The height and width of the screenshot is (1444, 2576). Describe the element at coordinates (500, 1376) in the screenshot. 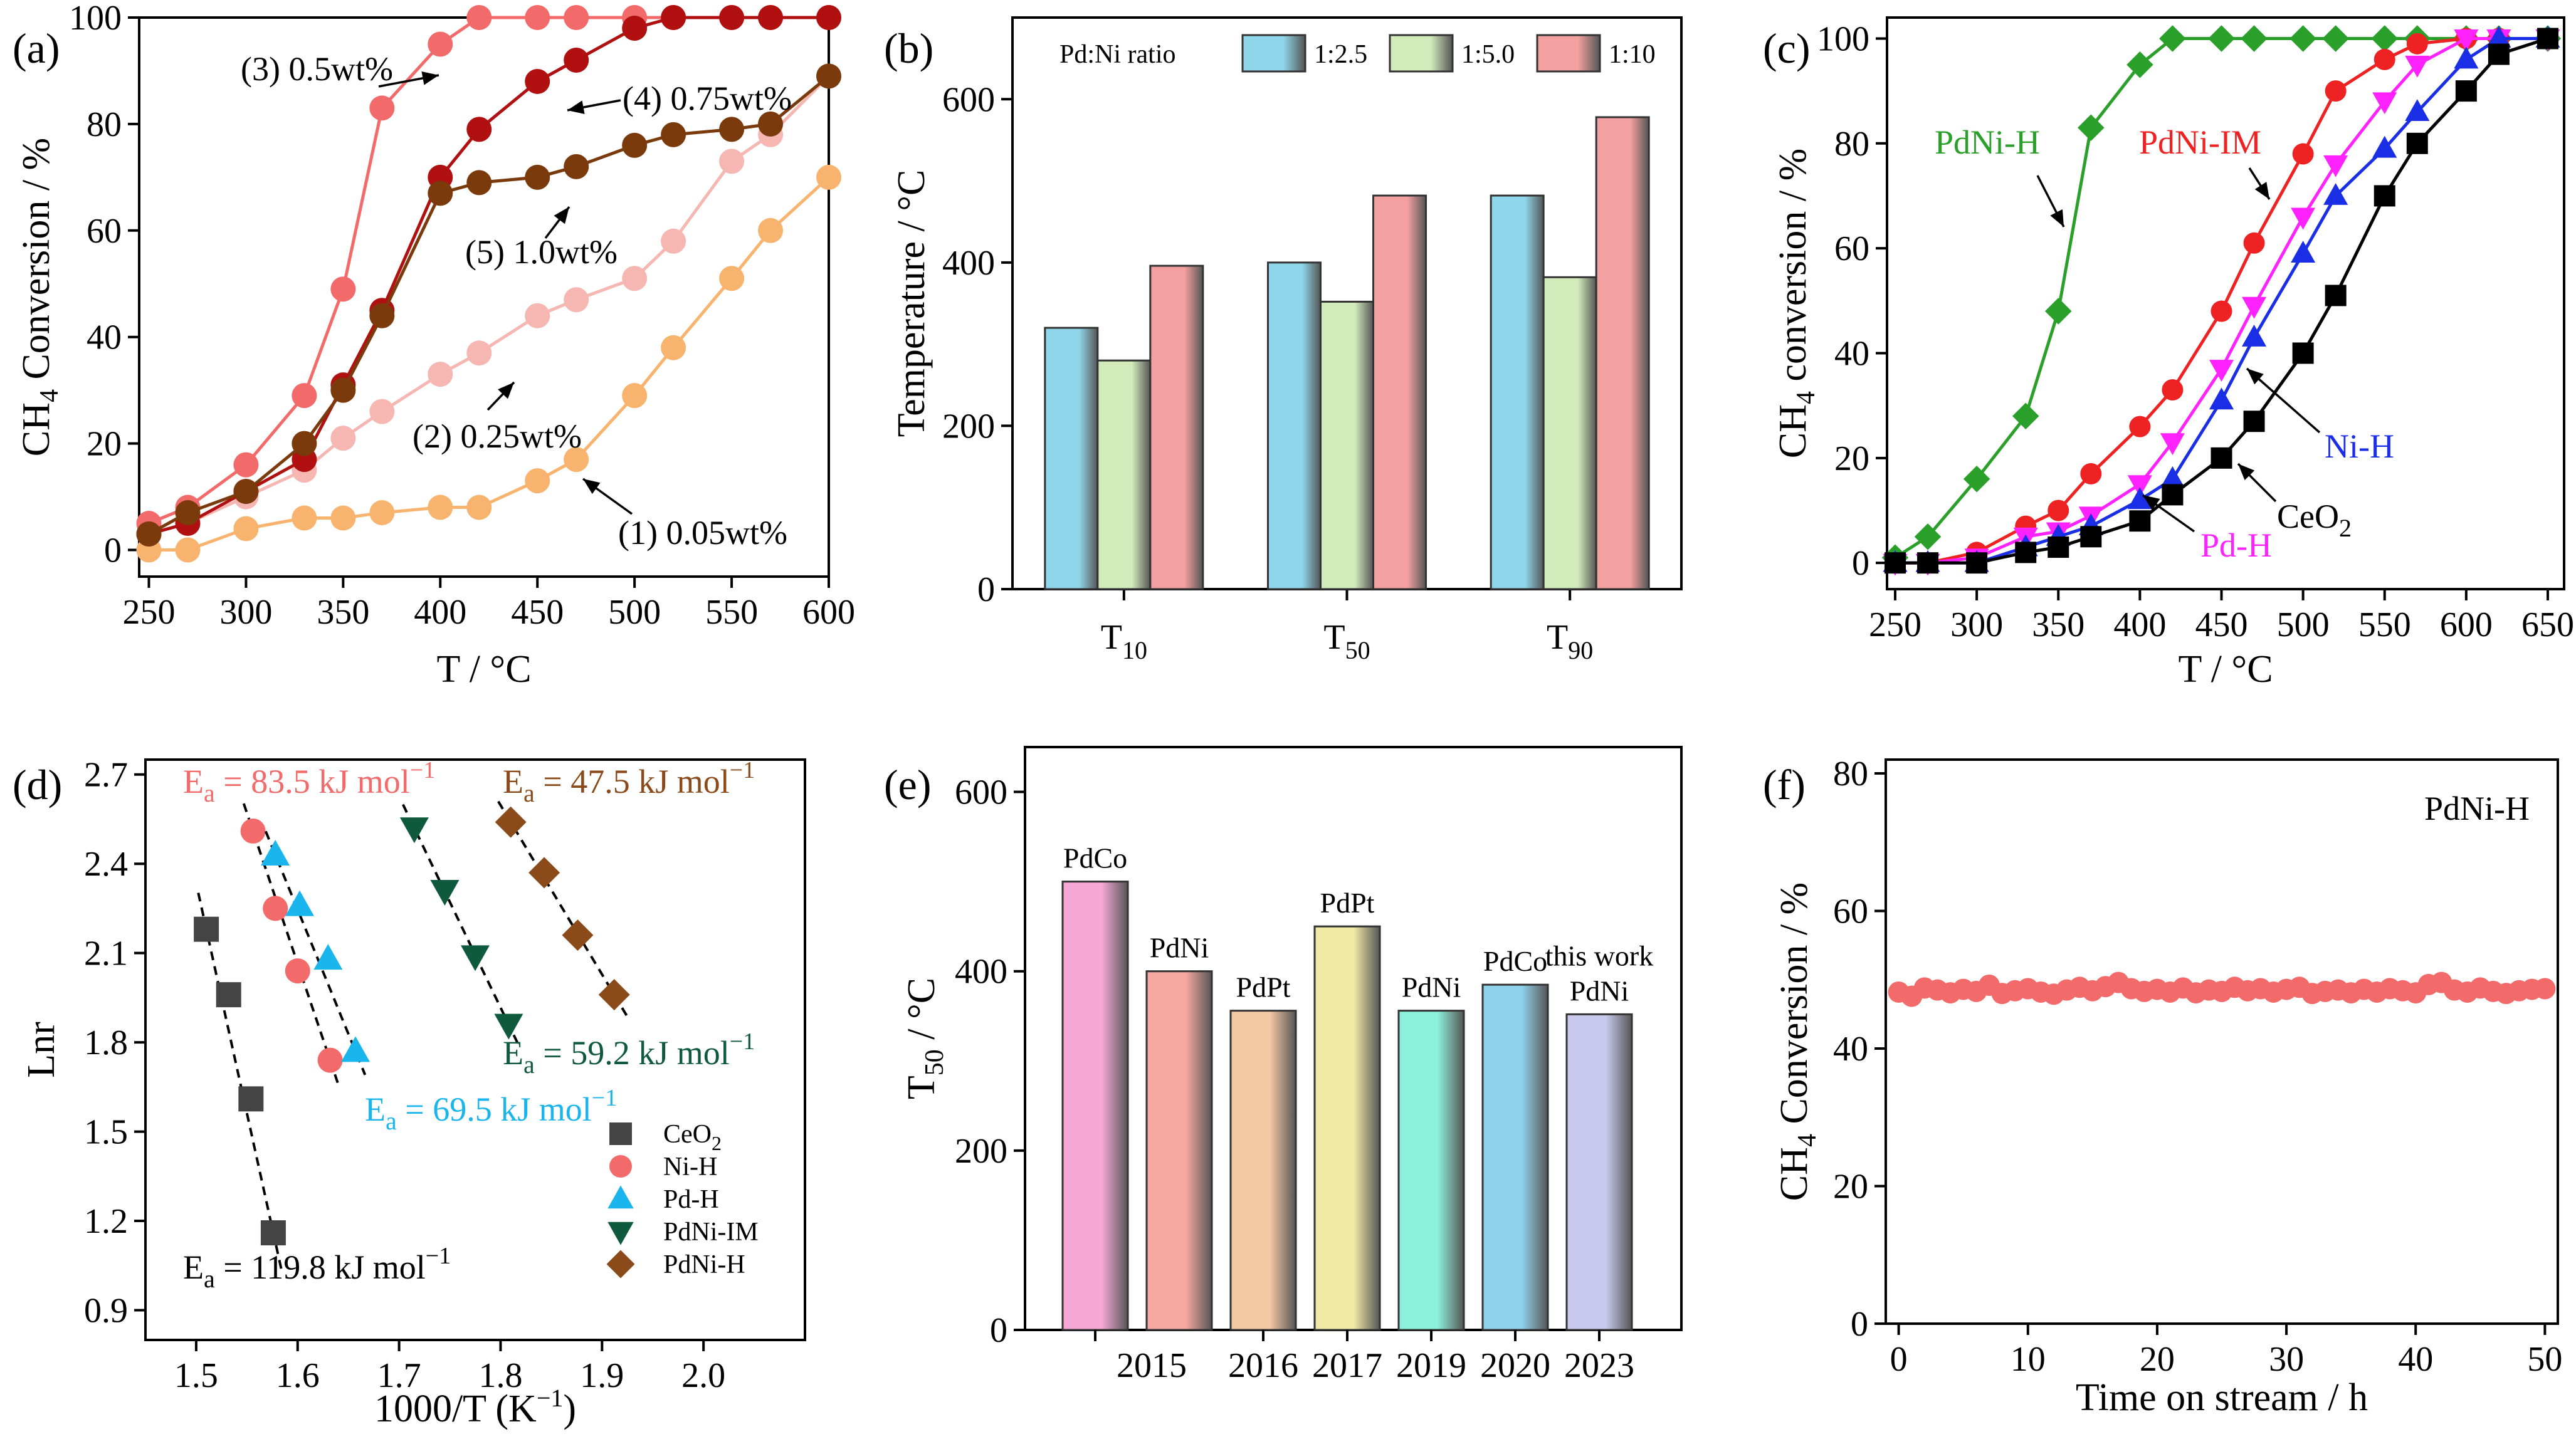

I see `panel-d-xtick-label: 1.8` at that location.